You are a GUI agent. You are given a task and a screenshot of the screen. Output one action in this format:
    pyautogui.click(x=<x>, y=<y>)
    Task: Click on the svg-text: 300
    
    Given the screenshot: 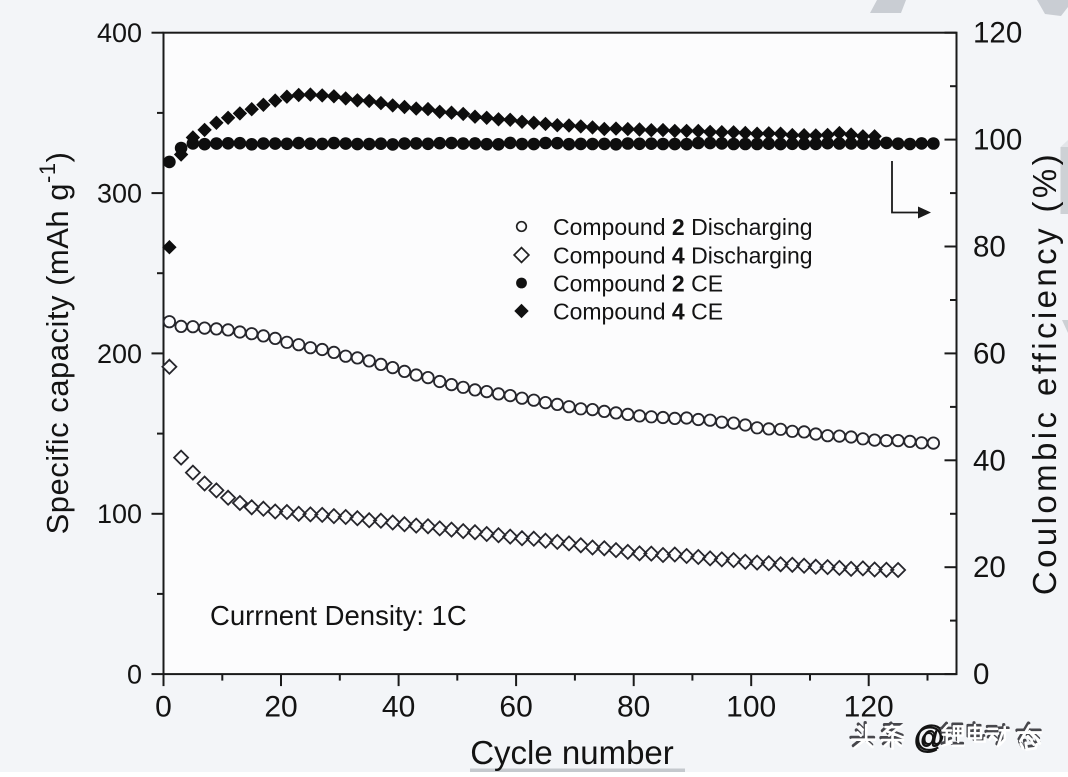 What is the action you would take?
    pyautogui.click(x=119, y=194)
    